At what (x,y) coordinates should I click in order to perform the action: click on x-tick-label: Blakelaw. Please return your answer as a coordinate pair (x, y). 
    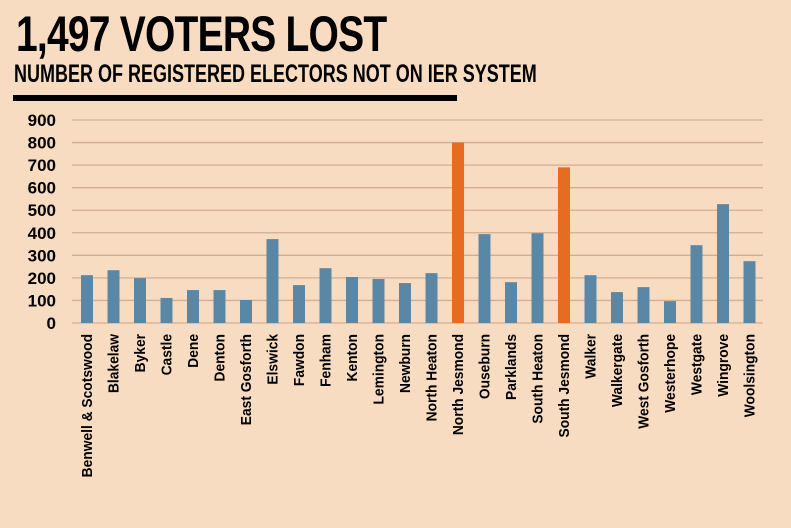
    Looking at the image, I should click on (114, 363).